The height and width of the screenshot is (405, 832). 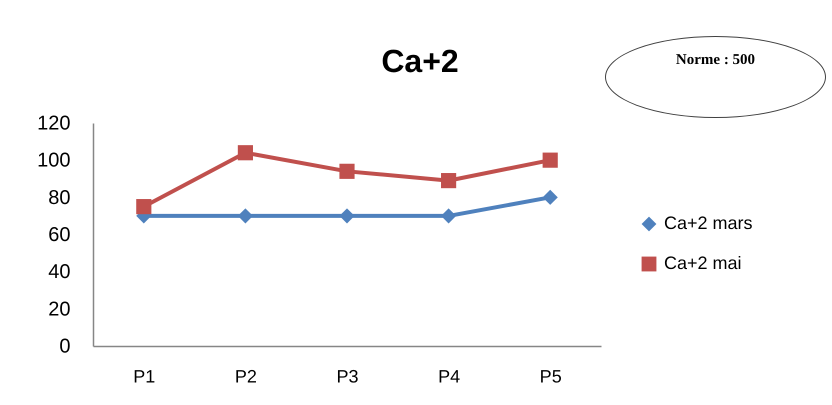 What do you see at coordinates (715, 60) in the screenshot?
I see `text: Norme : 500` at bounding box center [715, 60].